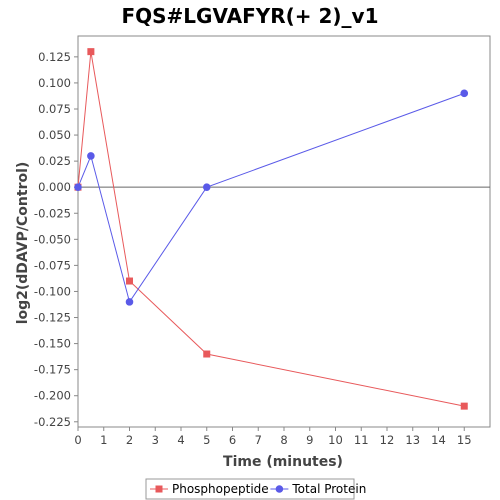  I want to click on x-tick-label: 6, so click(232, 440).